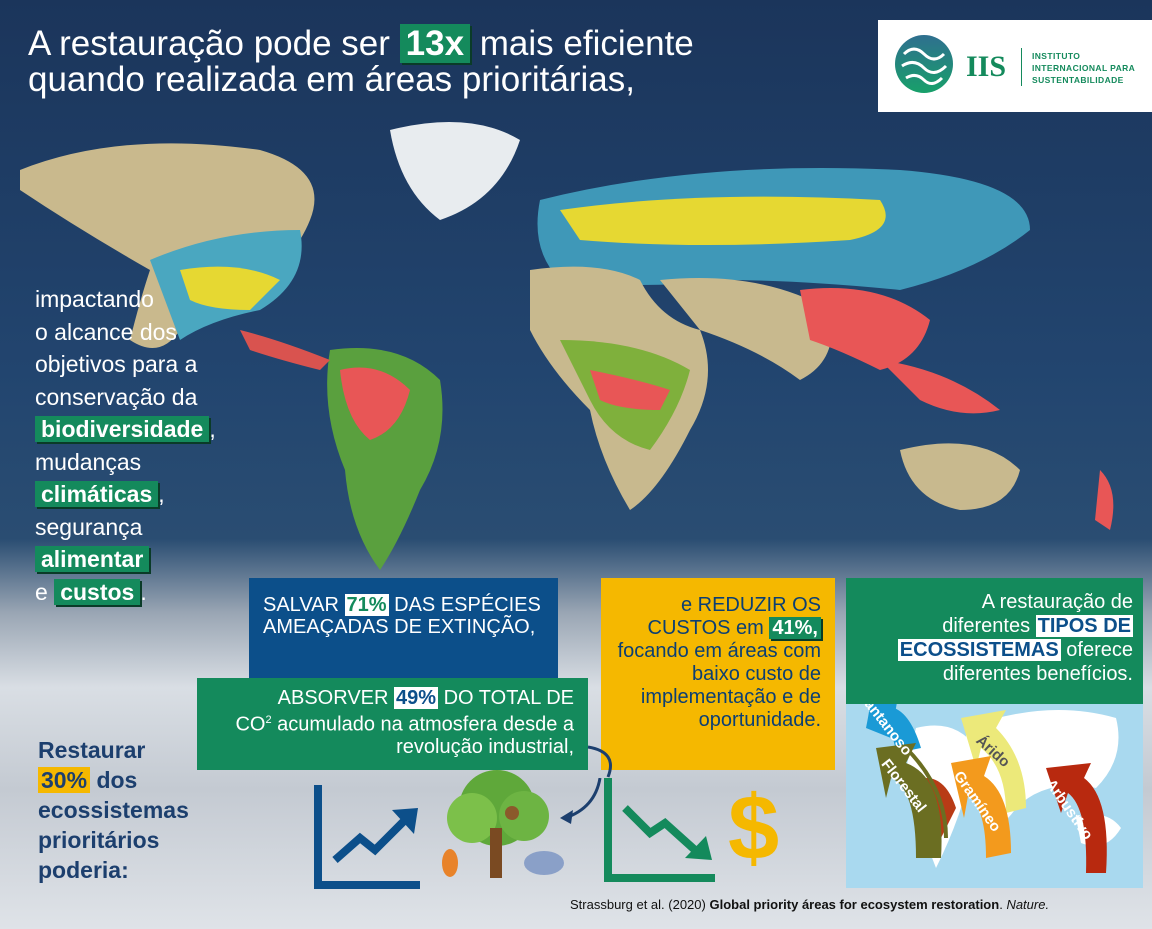  What do you see at coordinates (795, 628) in the screenshot?
I see `cost-percent: 41%,` at bounding box center [795, 628].